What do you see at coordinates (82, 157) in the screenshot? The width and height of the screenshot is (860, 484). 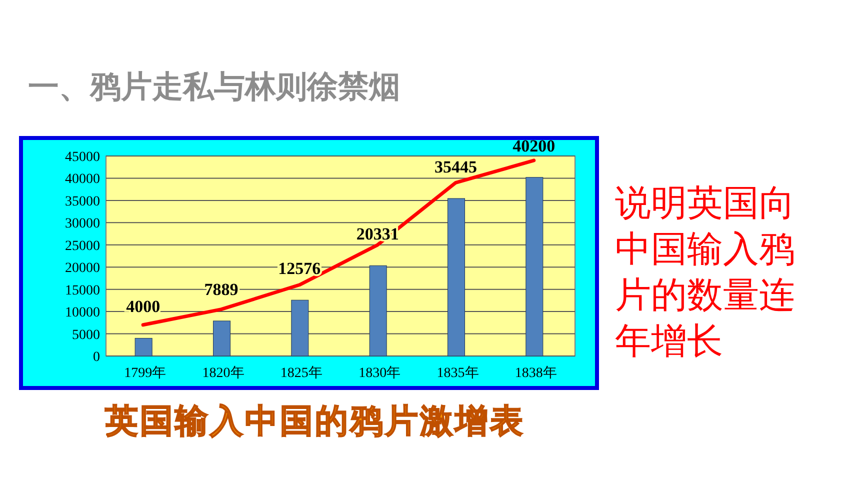 I see `y-tick-label: 45000` at bounding box center [82, 157].